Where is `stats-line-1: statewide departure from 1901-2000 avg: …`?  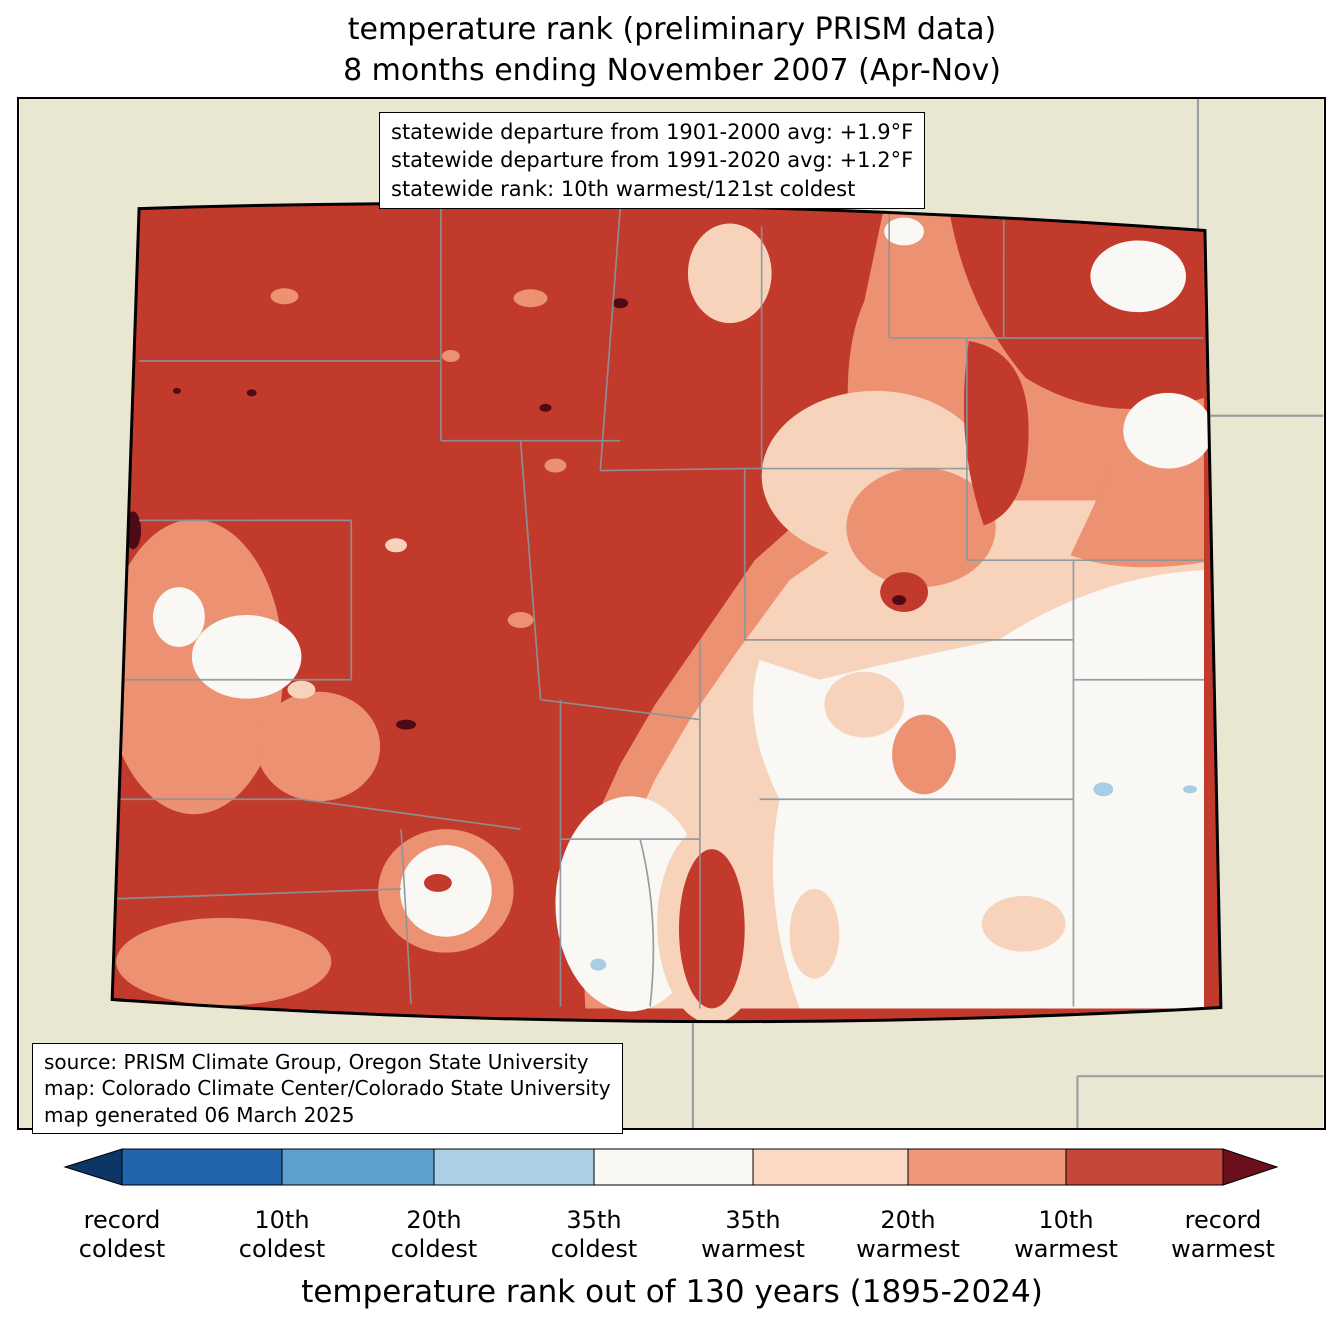 stats-line-1: statewide departure from 1901-2000 avg: … is located at coordinates (652, 132).